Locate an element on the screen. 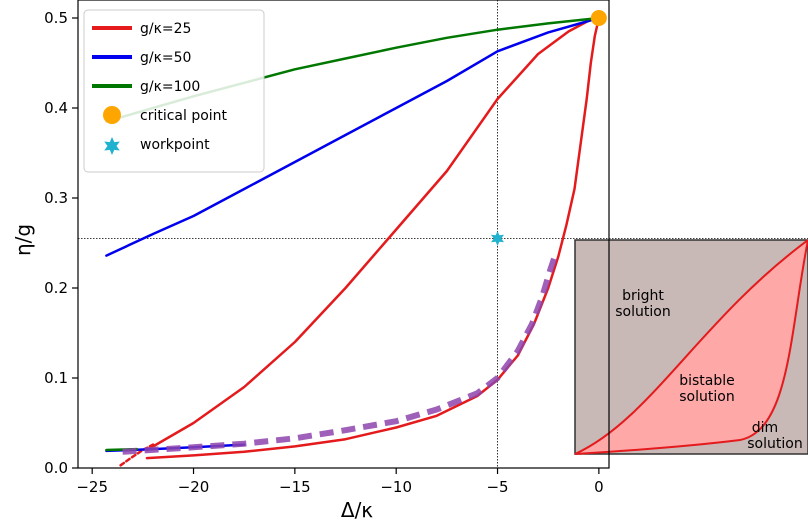 This screenshot has width=808, height=527. y-tick-label: 0.2 is located at coordinates (56, 288).